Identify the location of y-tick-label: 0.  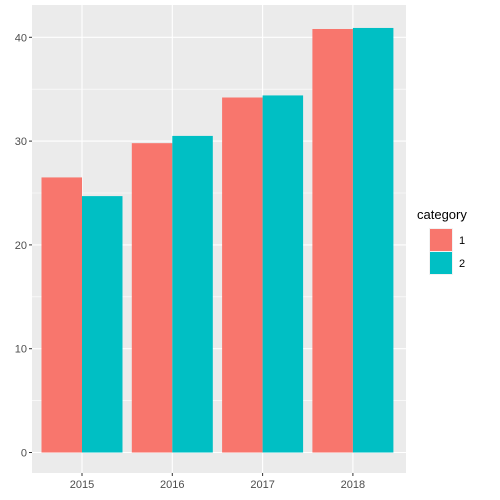
(24, 454).